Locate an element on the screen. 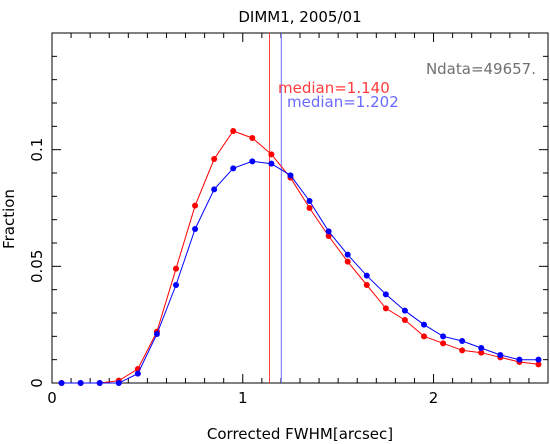  ndata-annotation: Ndata=49657. is located at coordinates (481, 69).